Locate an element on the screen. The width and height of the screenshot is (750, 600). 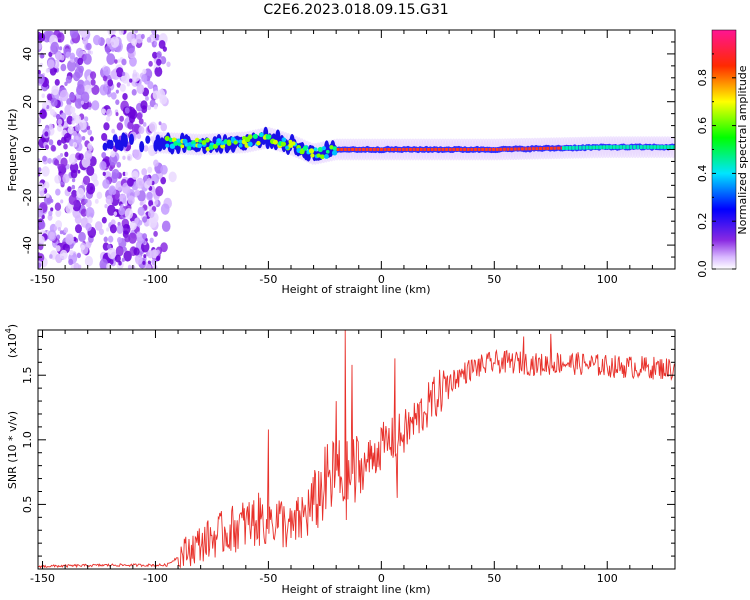
figure-title: C2E6.2023.018.09.15.G31 is located at coordinates (355, 10).